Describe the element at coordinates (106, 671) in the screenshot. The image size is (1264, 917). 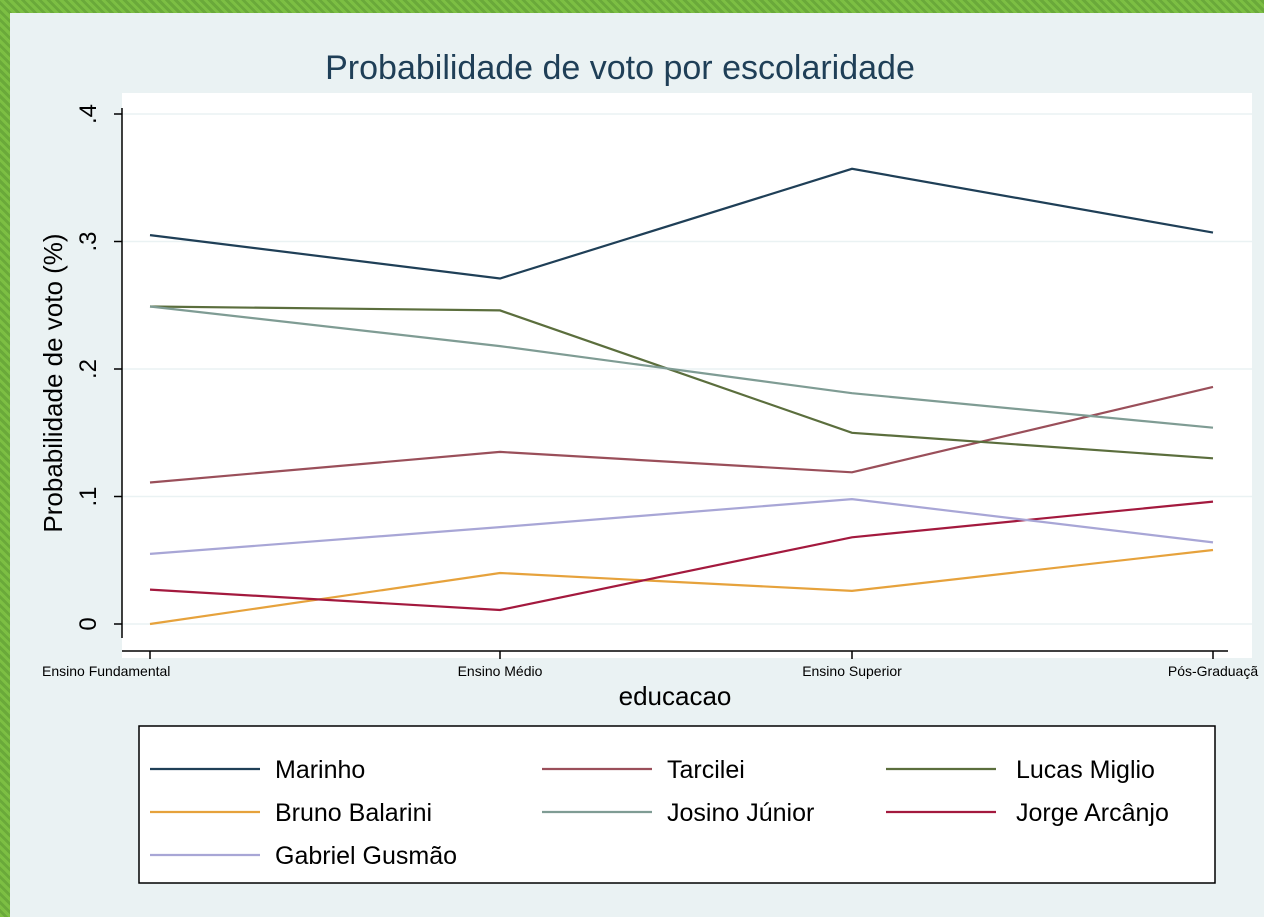
I see `x-tick-label: Ensino Fundamental` at that location.